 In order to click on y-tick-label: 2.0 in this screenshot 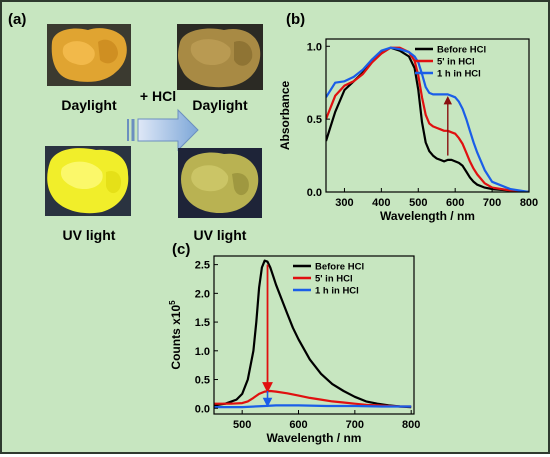, I will do `click(202, 294)`.